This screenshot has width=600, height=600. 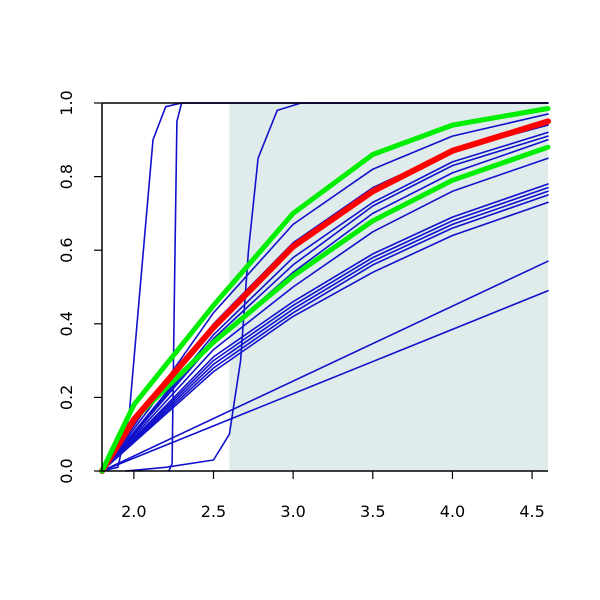 I want to click on y-tick-label: 0.0, so click(x=66, y=470).